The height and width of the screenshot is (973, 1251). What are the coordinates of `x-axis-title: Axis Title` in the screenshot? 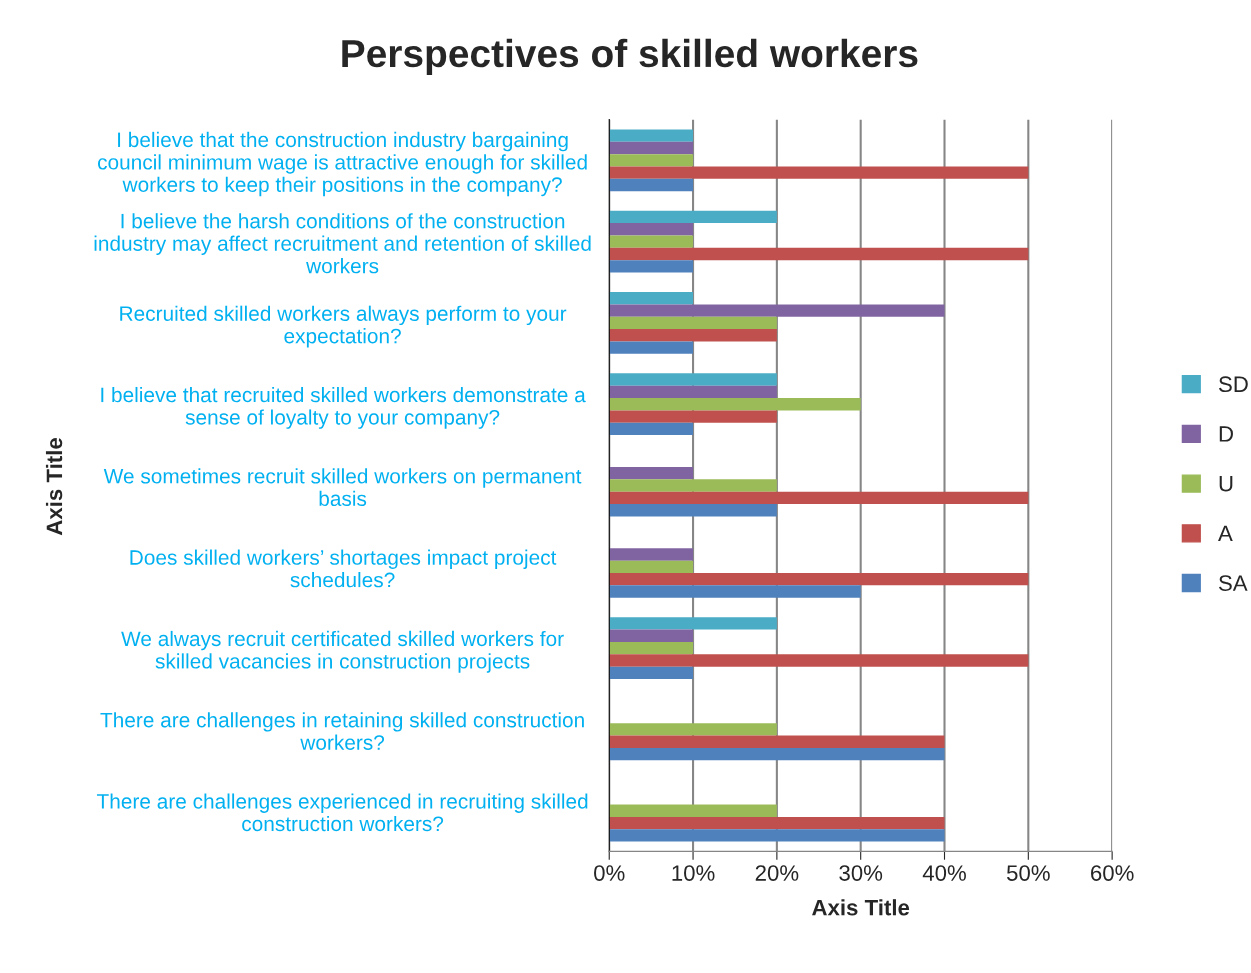 It's located at (861, 907).